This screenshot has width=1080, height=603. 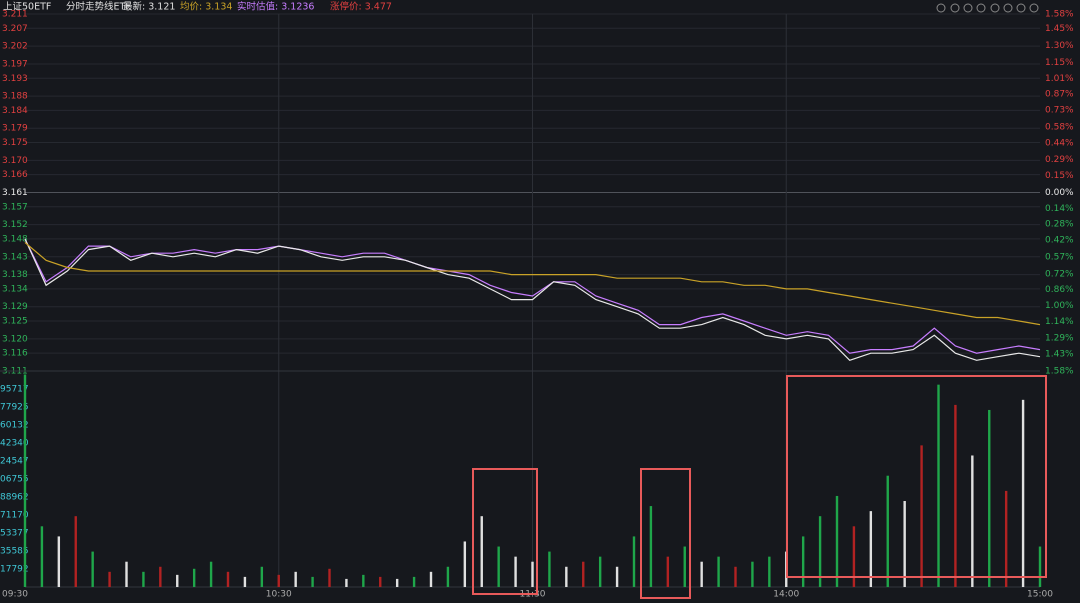 I want to click on y-tick-label: 3.175, so click(x=15, y=143).